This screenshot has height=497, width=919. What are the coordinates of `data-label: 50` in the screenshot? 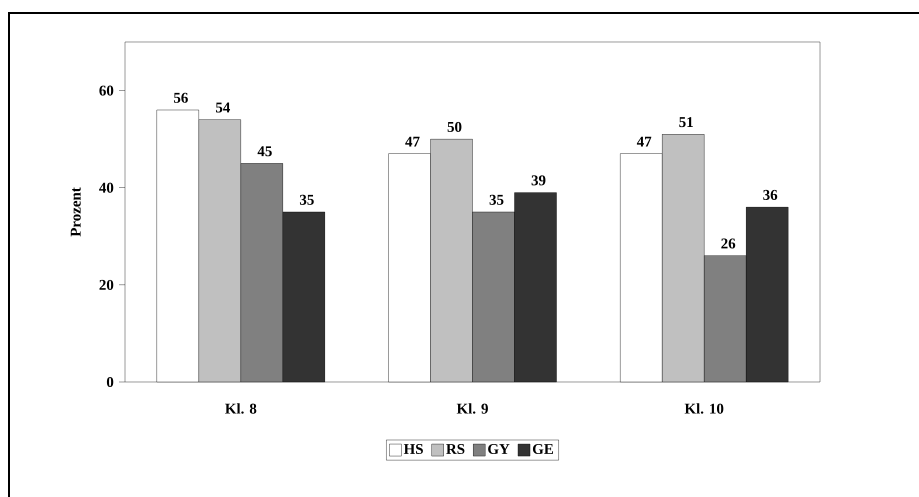 It's located at (455, 127).